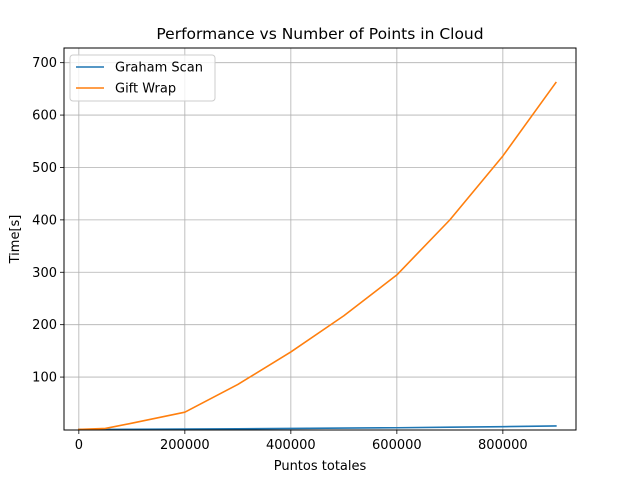 Image resolution: width=640 pixels, height=478 pixels. What do you see at coordinates (44, 116) in the screenshot?
I see `y-tick-label: 600` at bounding box center [44, 116].